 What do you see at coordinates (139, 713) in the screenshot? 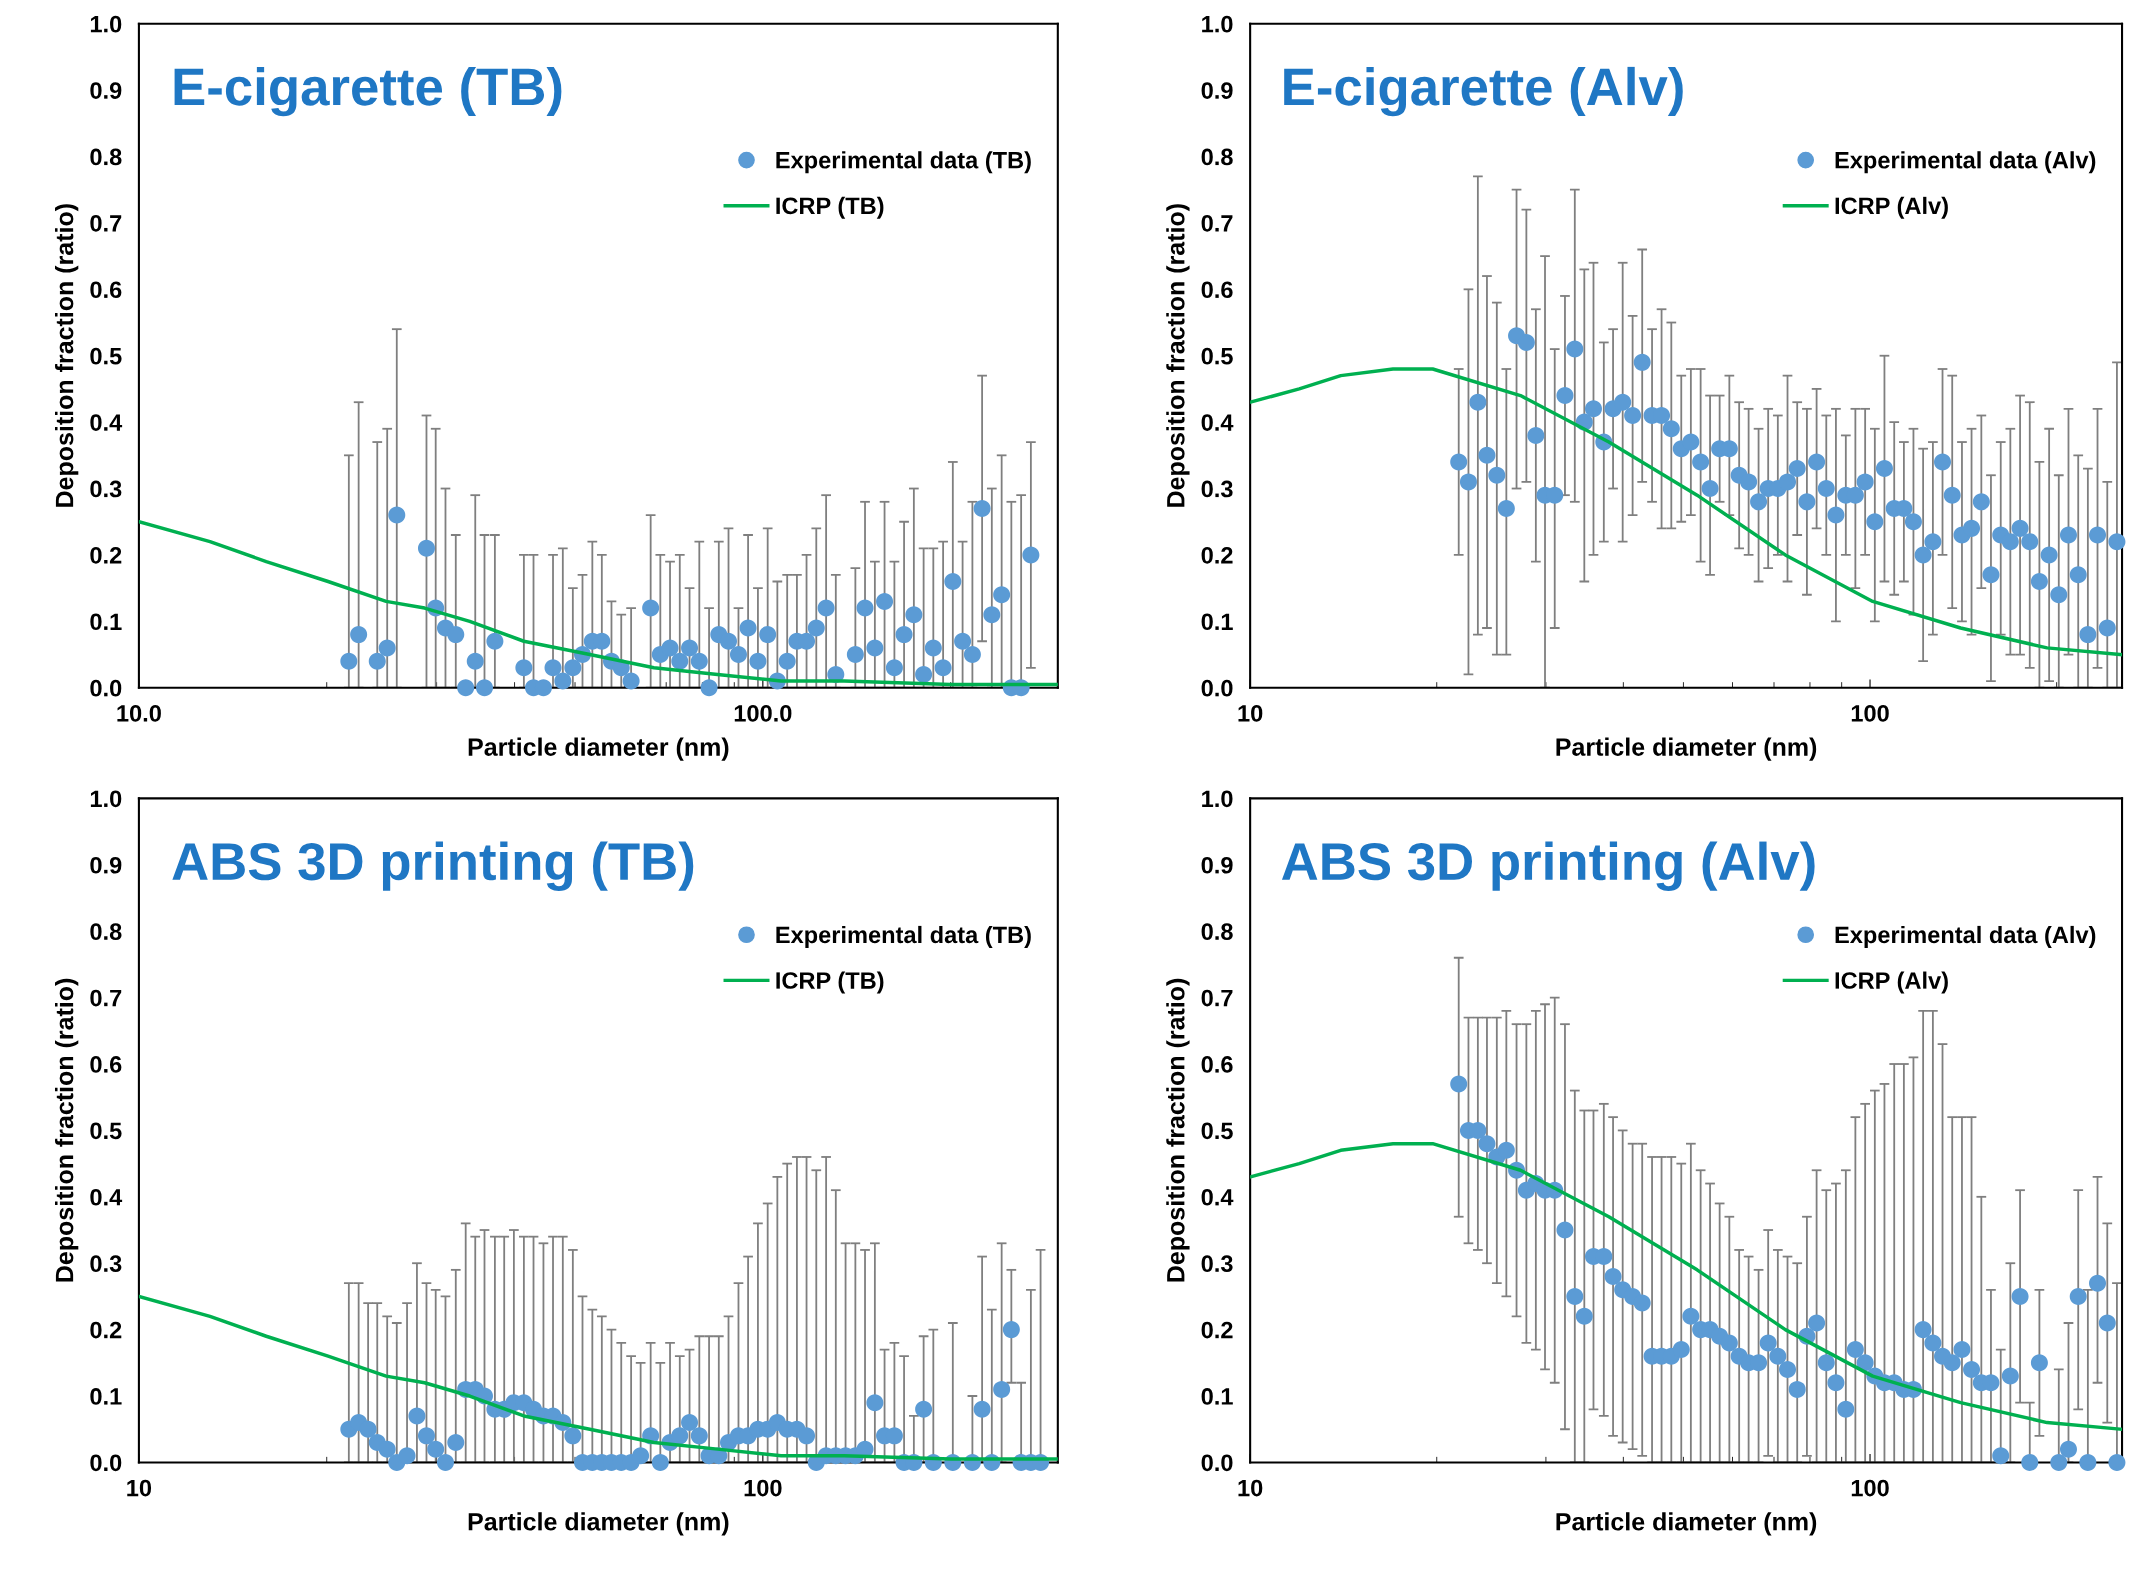
I see `x-tick-label: 10.0` at bounding box center [139, 713].